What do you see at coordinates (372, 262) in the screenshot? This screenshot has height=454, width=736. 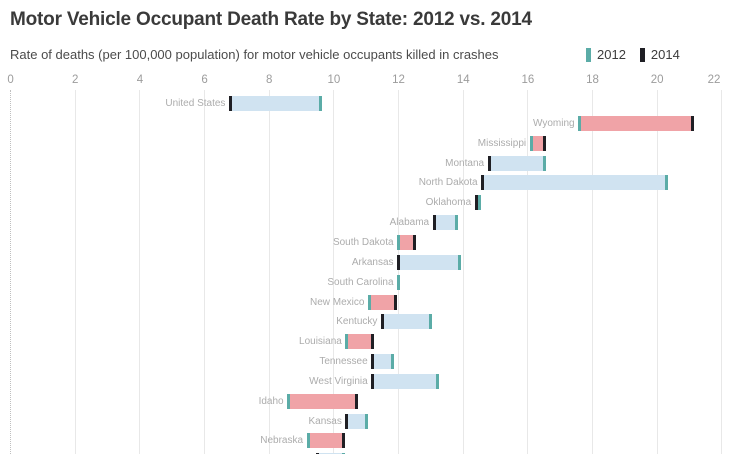 I see `state-label: Arkansas` at bounding box center [372, 262].